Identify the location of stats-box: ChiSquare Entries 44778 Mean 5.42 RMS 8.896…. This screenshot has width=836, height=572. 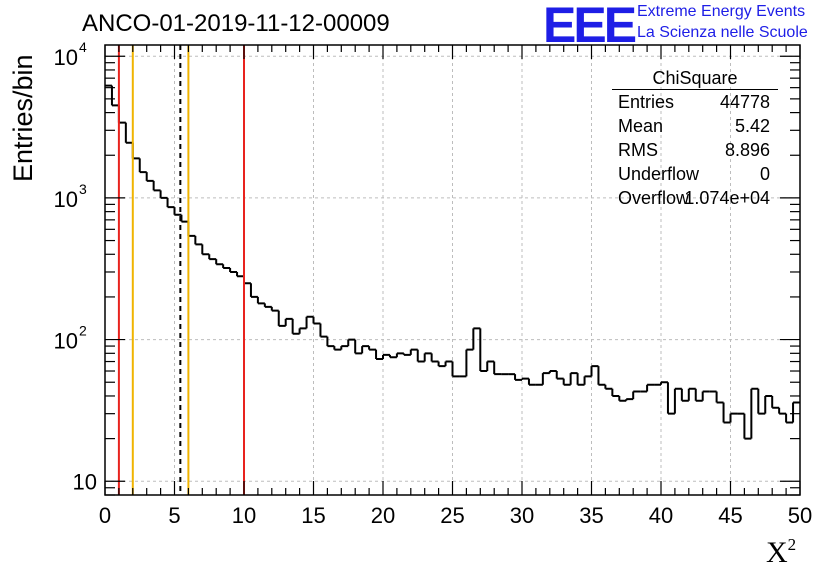
(695, 138).